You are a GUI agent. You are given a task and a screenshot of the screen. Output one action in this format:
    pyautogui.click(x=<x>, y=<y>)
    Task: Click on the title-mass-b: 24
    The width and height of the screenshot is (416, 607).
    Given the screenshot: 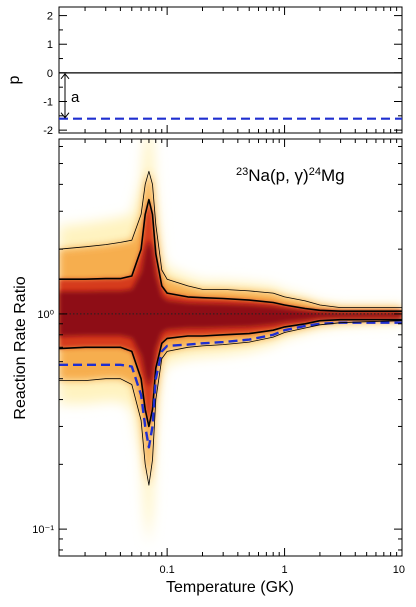 What is the action you would take?
    pyautogui.click(x=315, y=172)
    